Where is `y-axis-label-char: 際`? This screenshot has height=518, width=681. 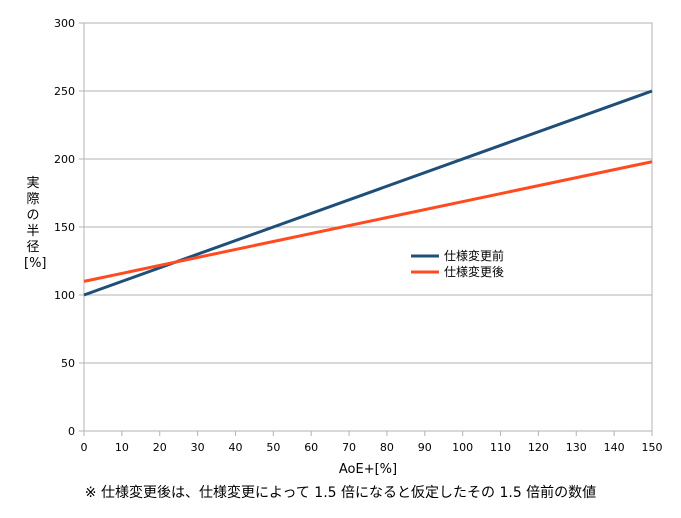 y-axis-label-char: 際 is located at coordinates (33, 199).